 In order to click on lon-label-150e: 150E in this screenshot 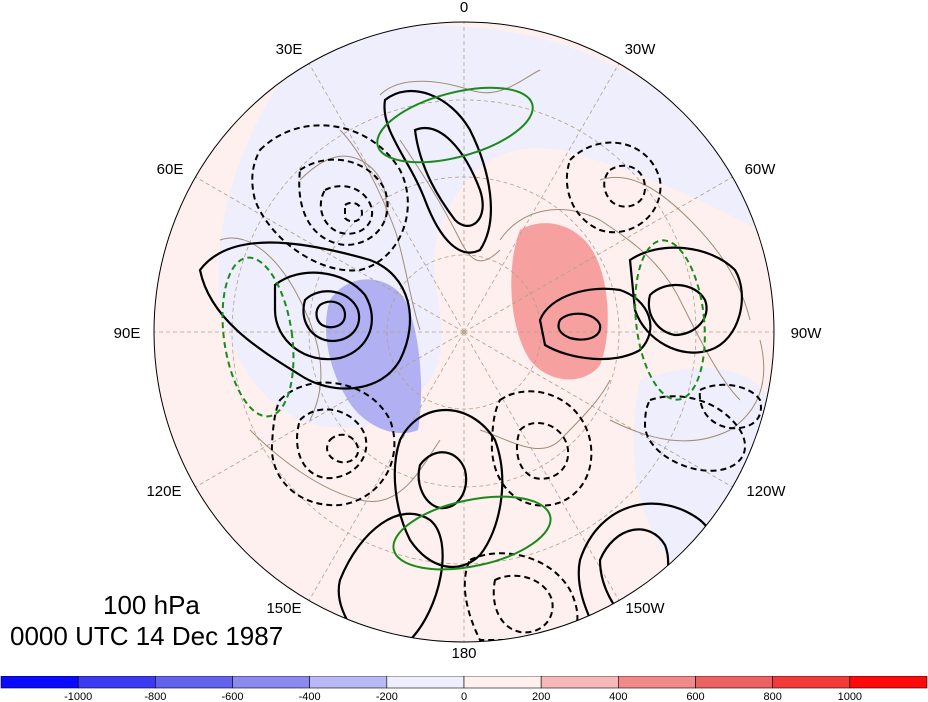, I will do `click(283, 608)`.